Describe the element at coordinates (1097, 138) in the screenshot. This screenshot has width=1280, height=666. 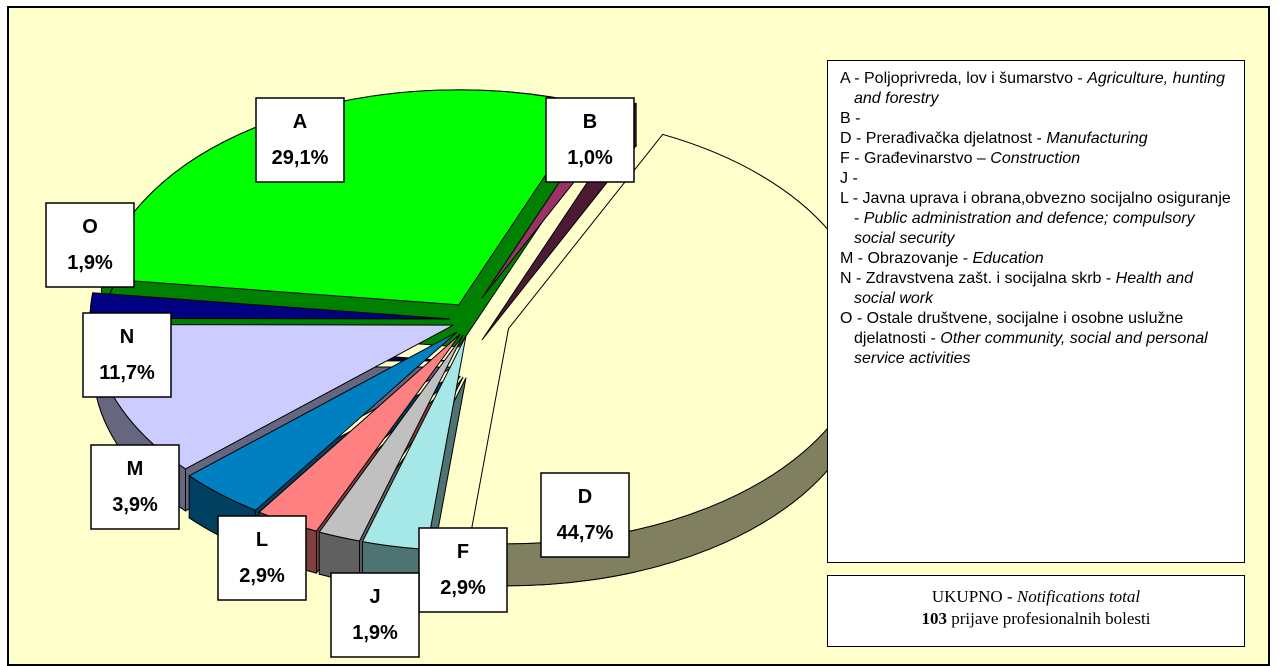
I see `legend-english: Manufacturing` at that location.